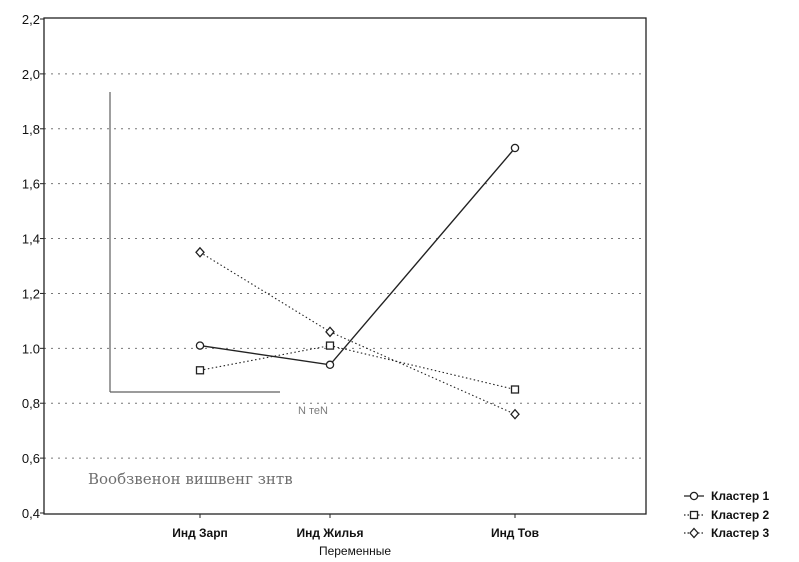 This screenshot has width=799, height=562. Describe the element at coordinates (200, 533) in the screenshot. I see `x-tick-label: Инд Зарп` at that location.